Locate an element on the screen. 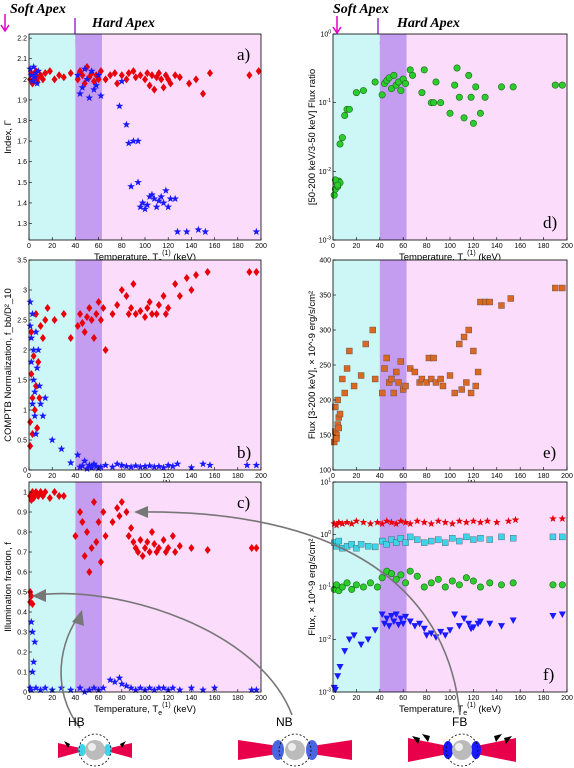  y-tick-label: 3 is located at coordinates (25, 291).